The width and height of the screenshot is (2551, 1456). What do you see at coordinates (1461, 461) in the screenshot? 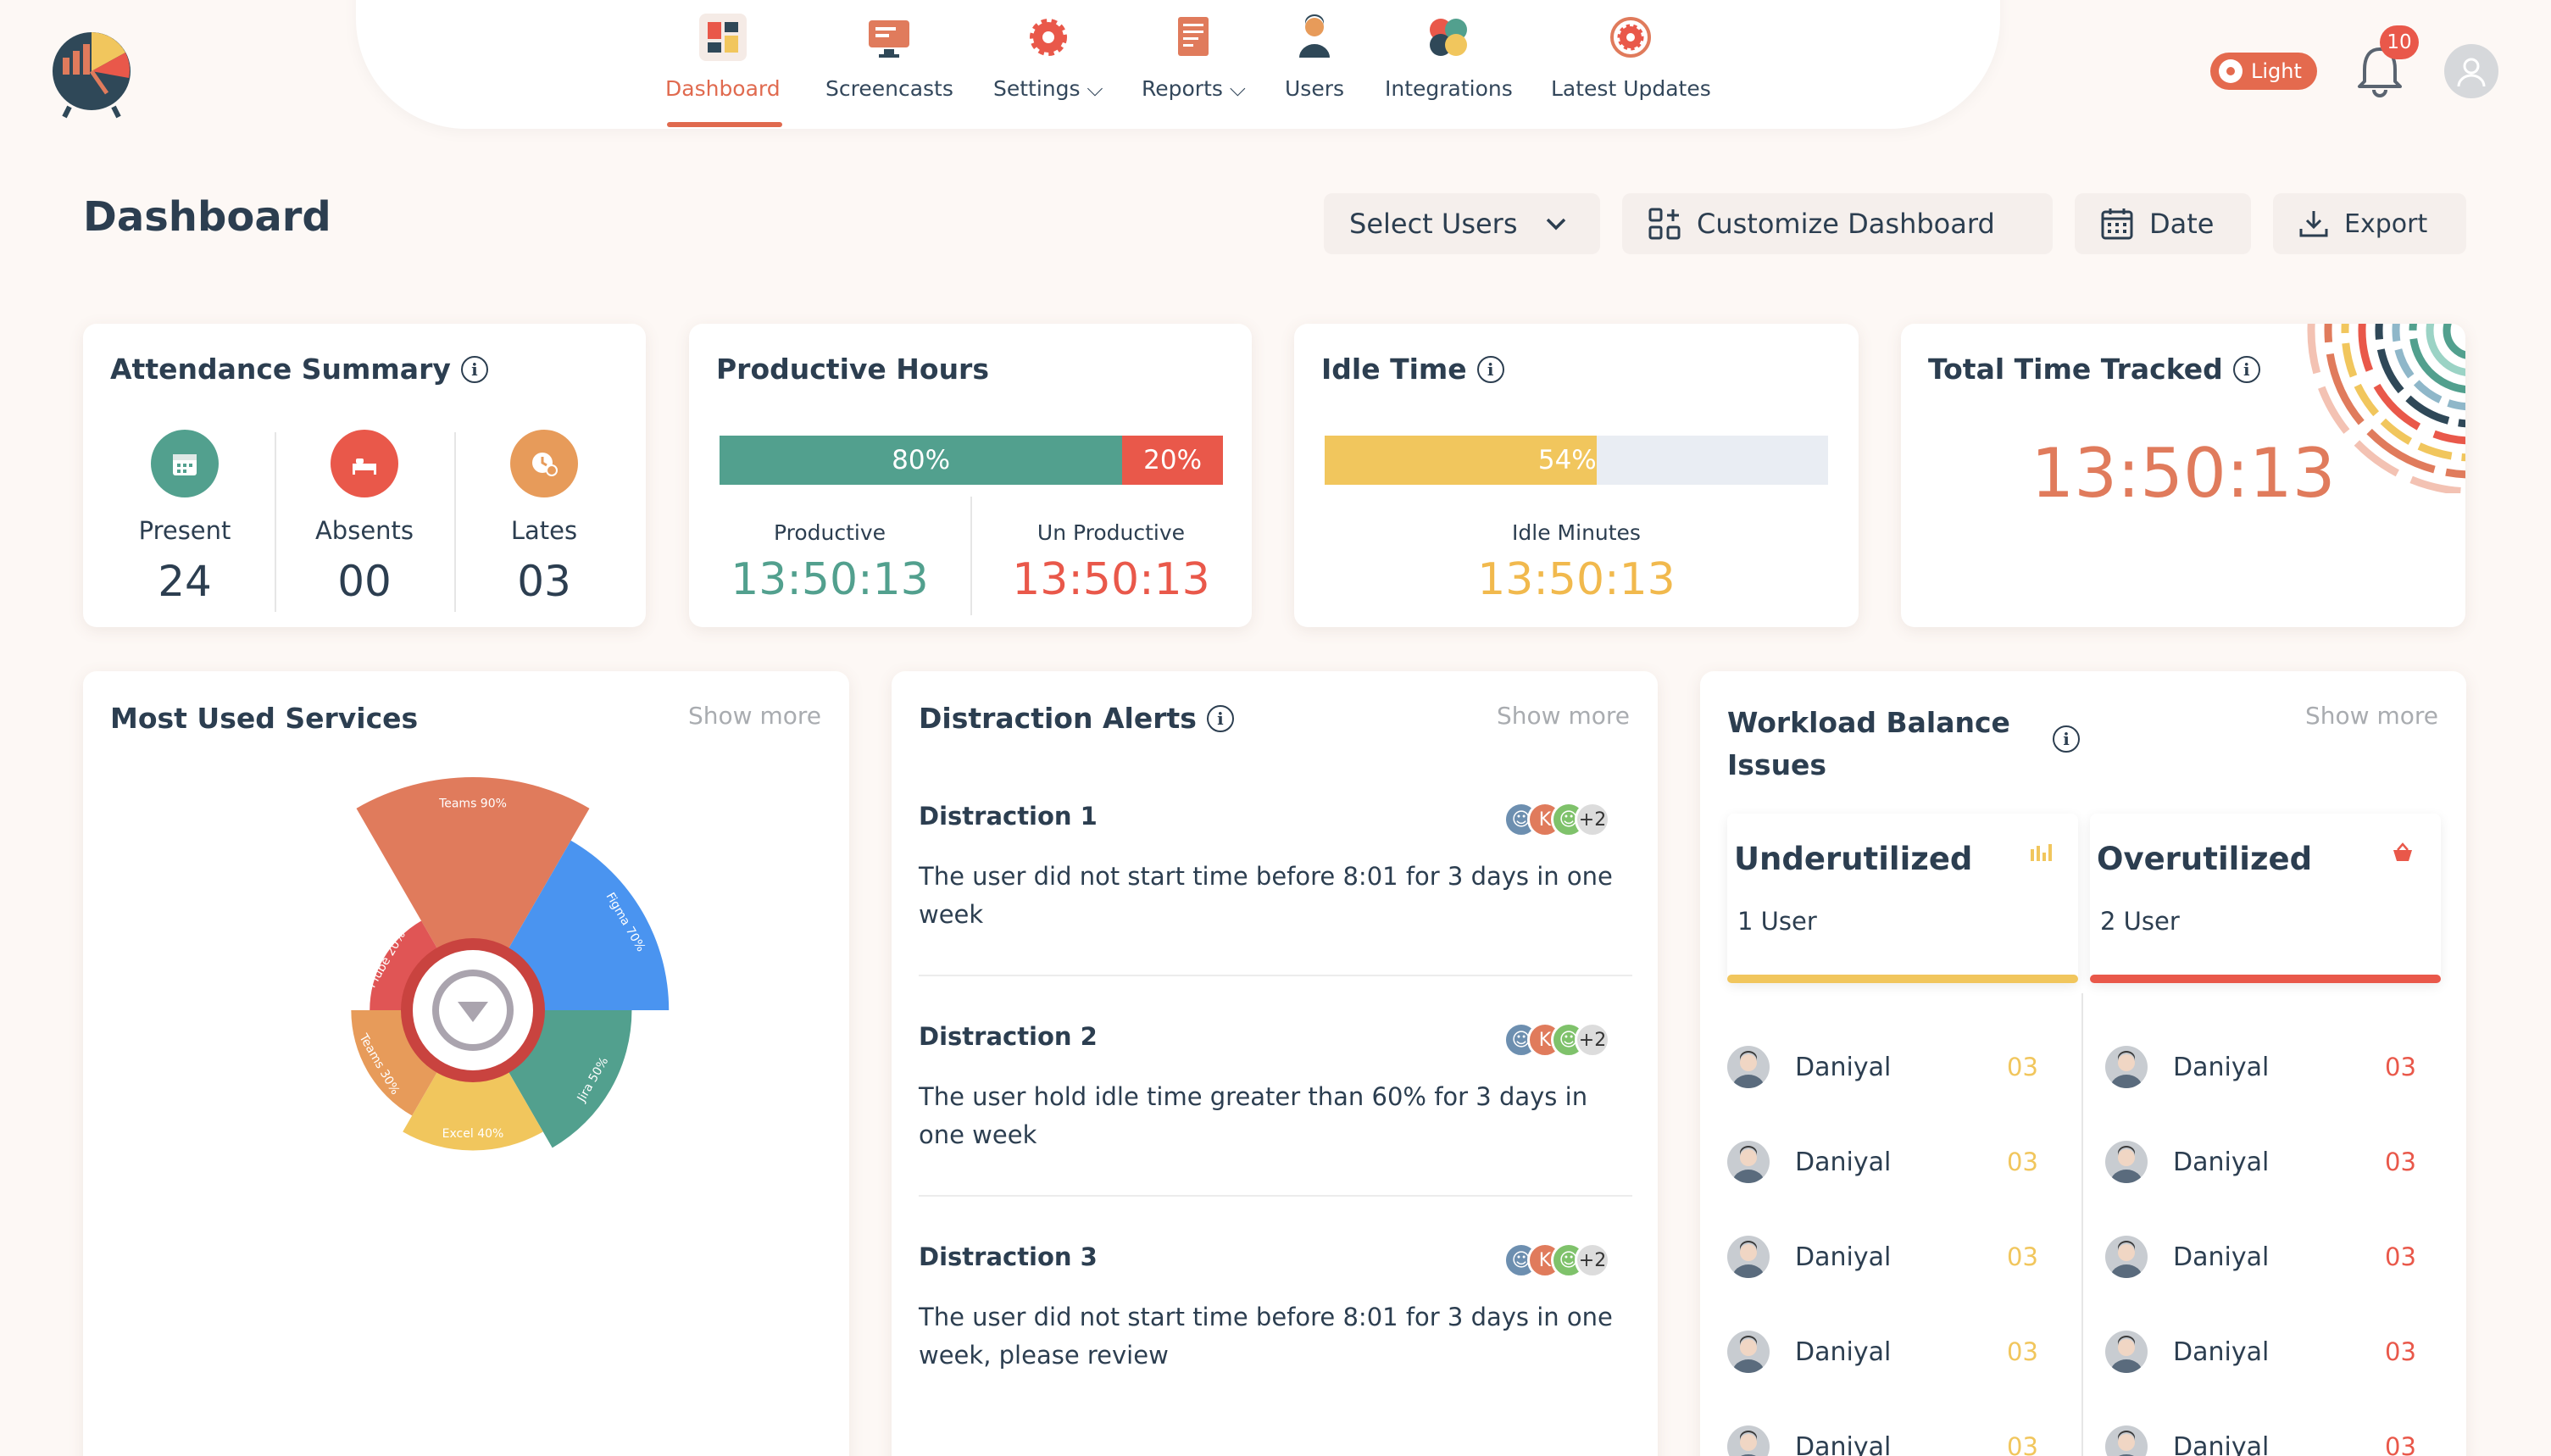
I see `idle-segment: 54%` at bounding box center [1461, 461].